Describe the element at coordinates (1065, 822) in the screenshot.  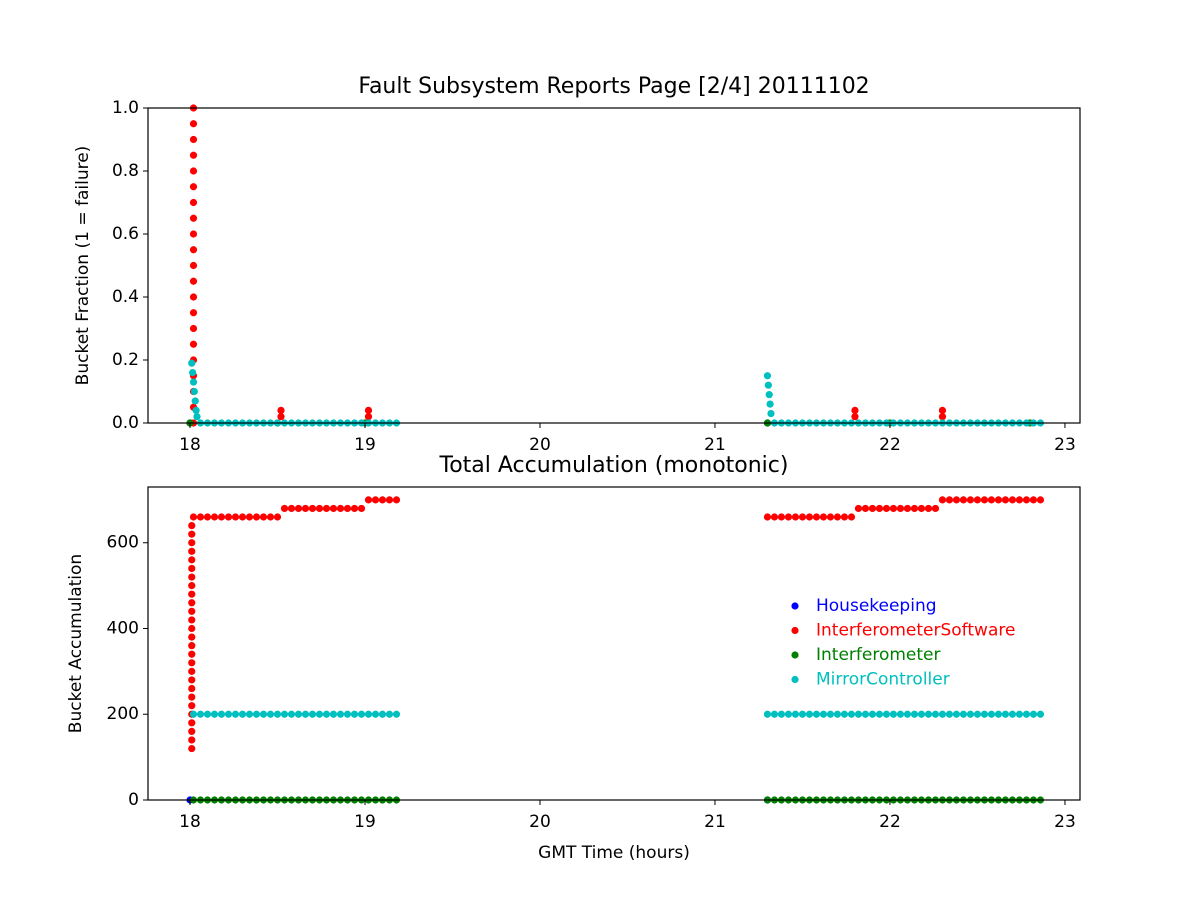
I see `x-tick-label: 23` at that location.